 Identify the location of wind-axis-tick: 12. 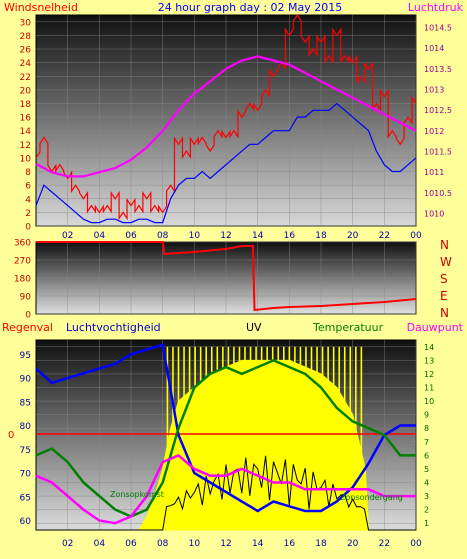
(25, 146).